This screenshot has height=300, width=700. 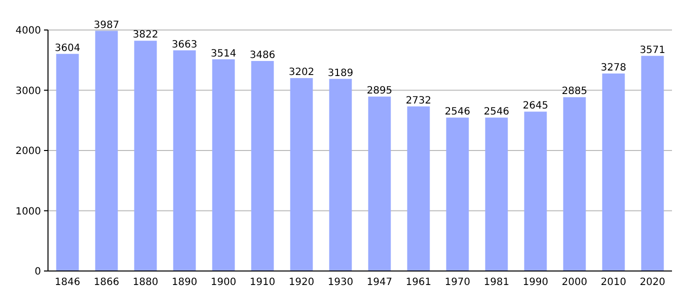 What do you see at coordinates (67, 48) in the screenshot?
I see `data-label: 3604` at bounding box center [67, 48].